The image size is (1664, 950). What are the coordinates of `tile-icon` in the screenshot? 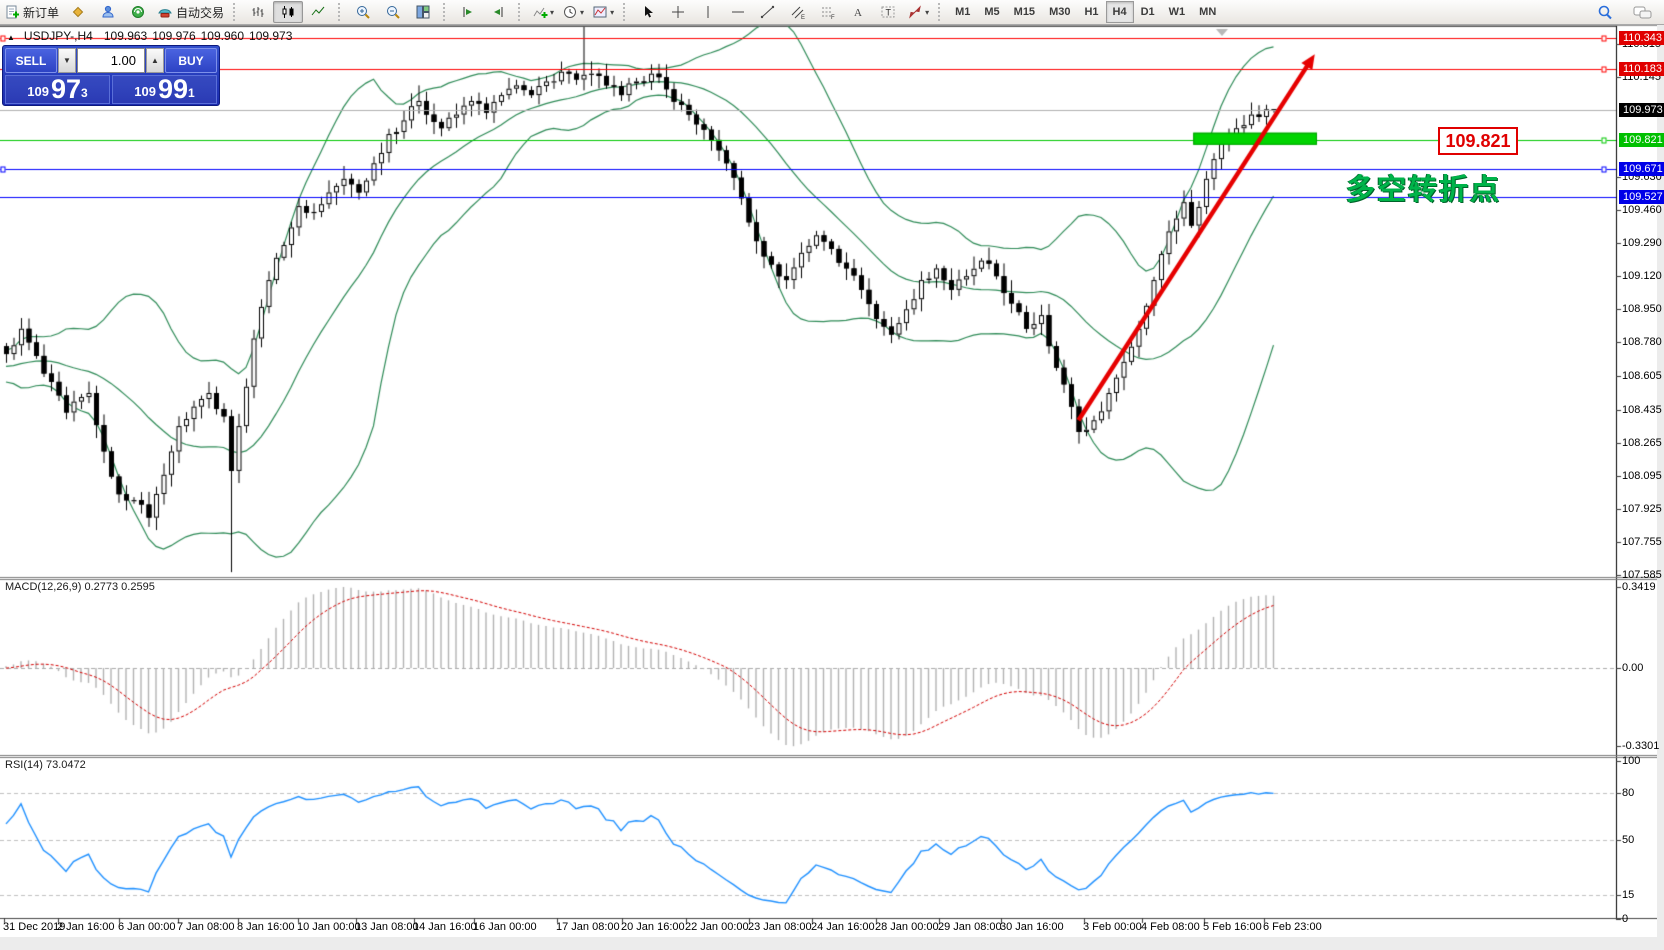 It's located at (423, 12).